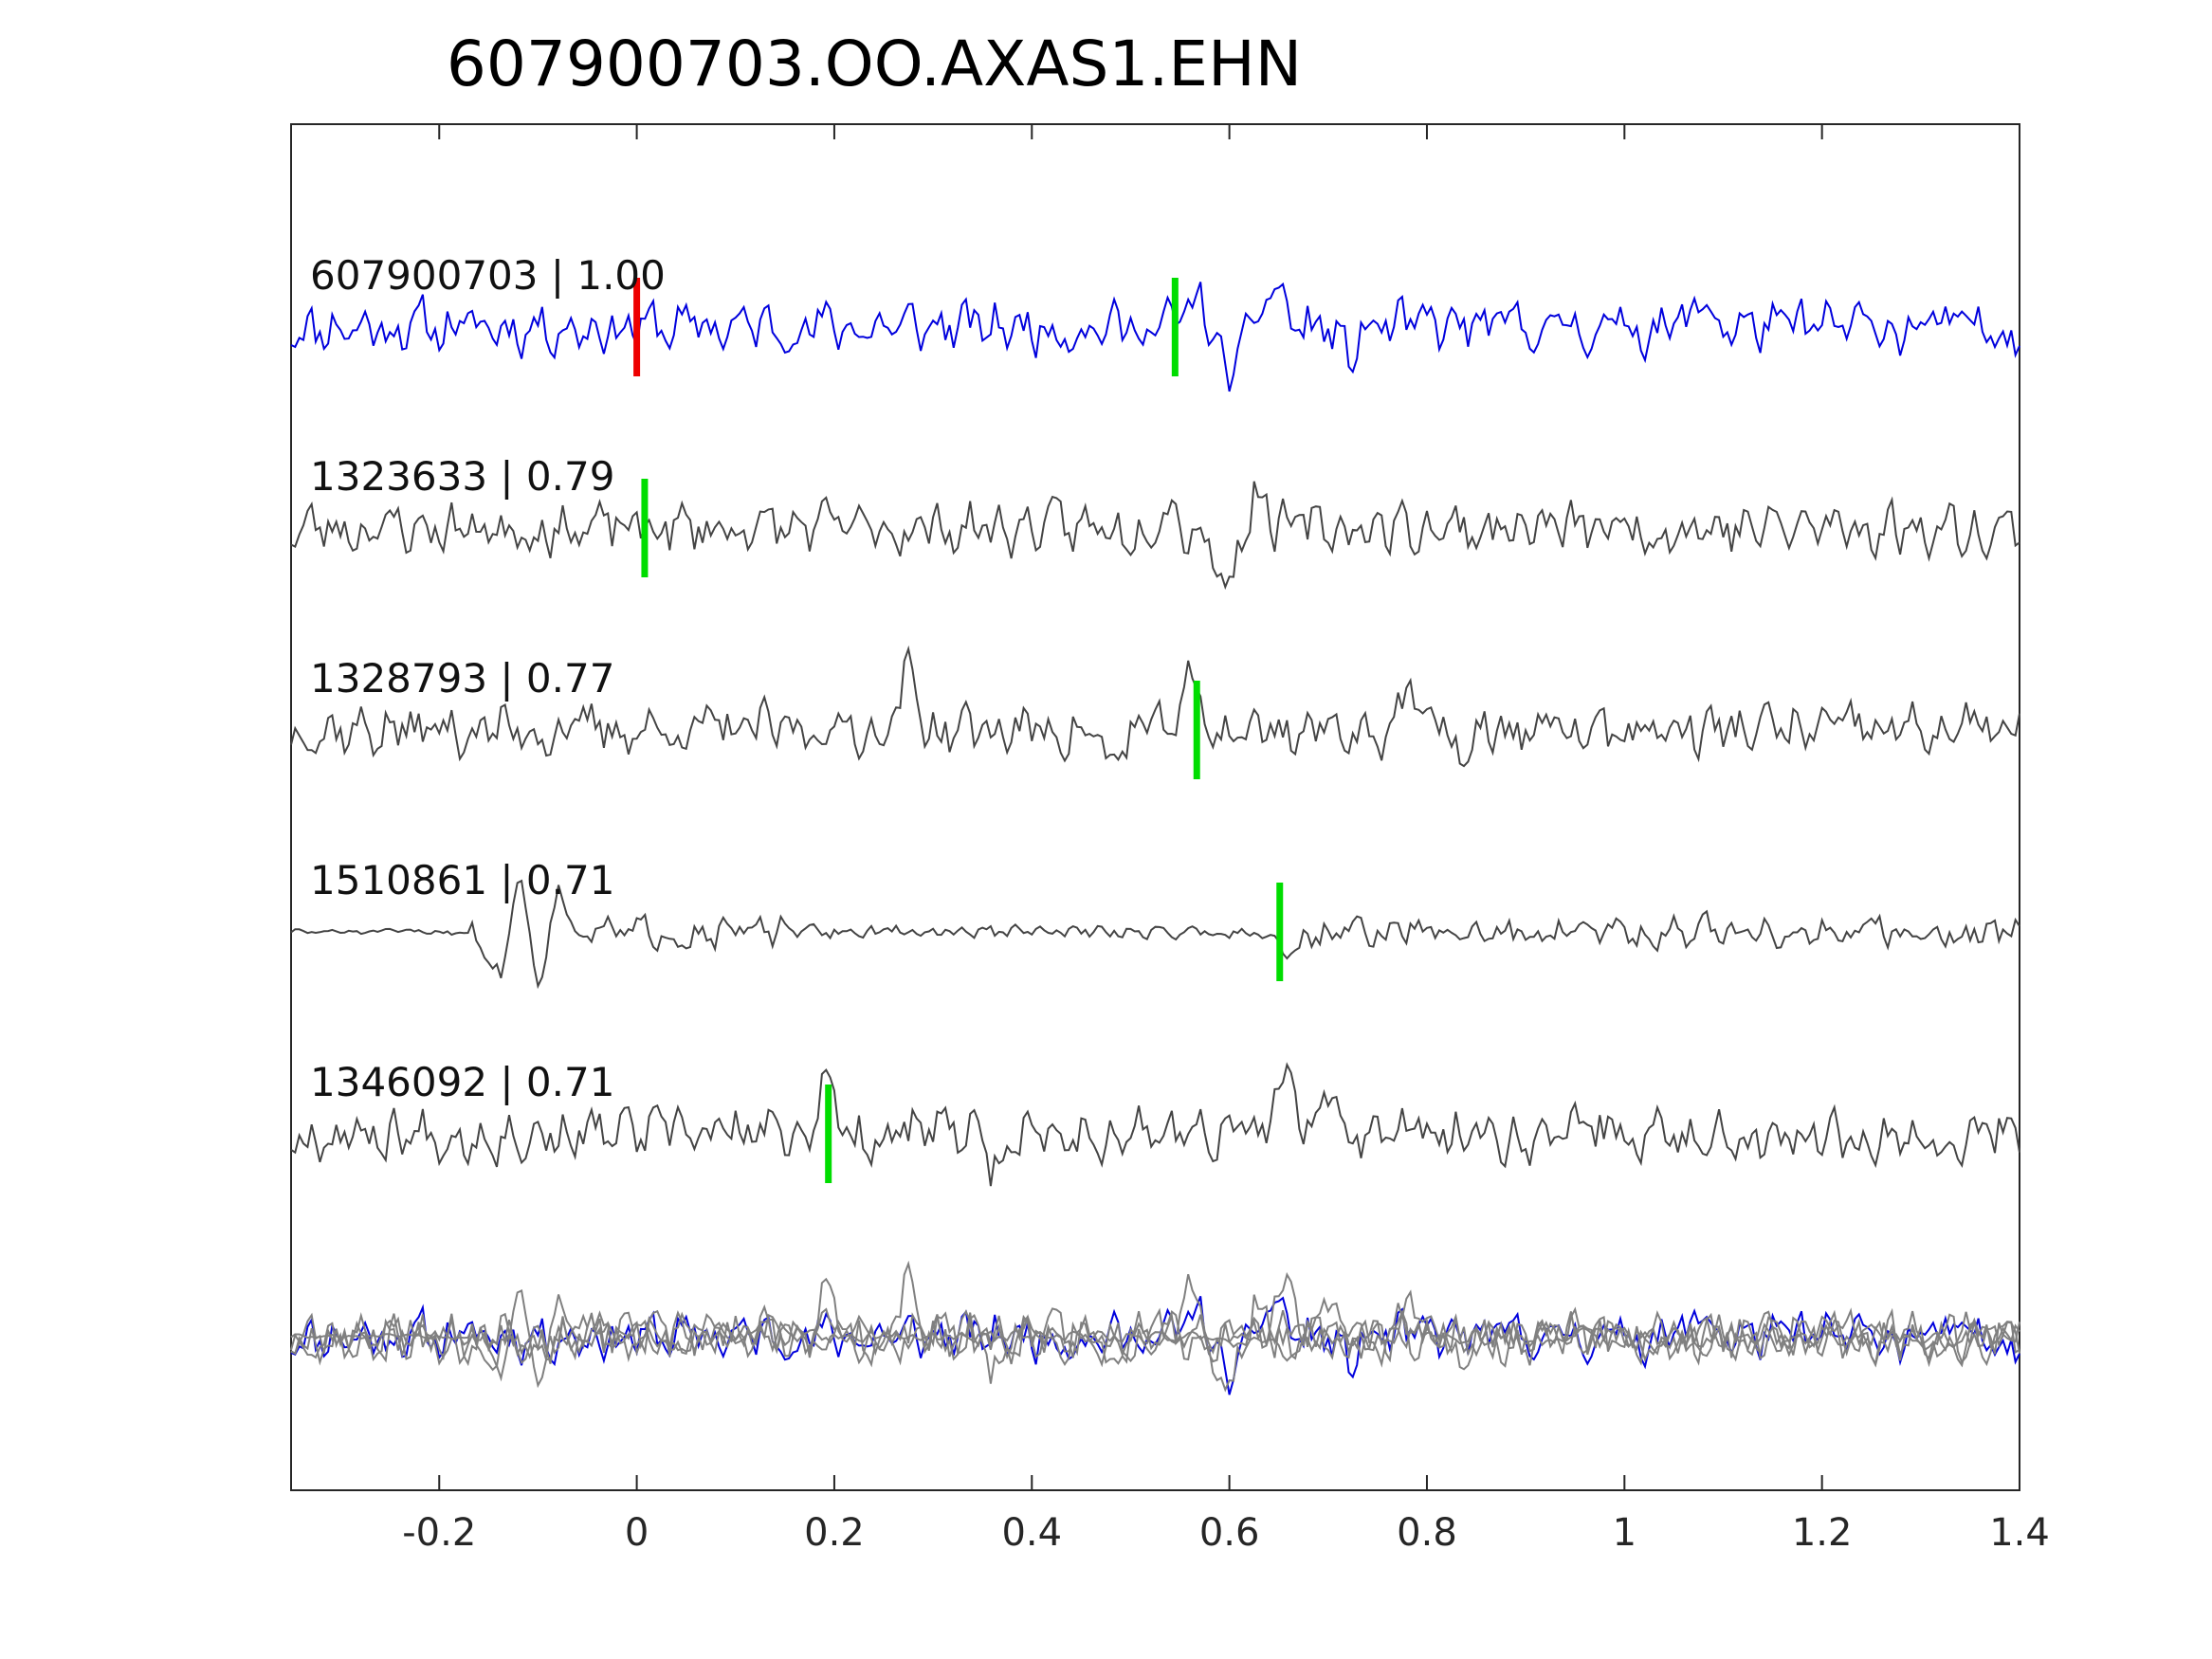 Image resolution: width=2212 pixels, height=1659 pixels. I want to click on trace-label-1510861: 1510861 | 0.71, so click(462, 880).